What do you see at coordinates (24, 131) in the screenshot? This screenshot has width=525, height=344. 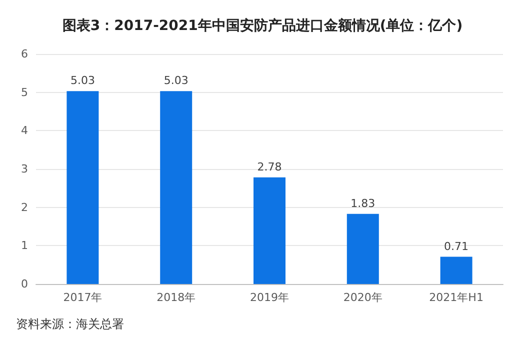 I see `y-tick-label: 4` at bounding box center [24, 131].